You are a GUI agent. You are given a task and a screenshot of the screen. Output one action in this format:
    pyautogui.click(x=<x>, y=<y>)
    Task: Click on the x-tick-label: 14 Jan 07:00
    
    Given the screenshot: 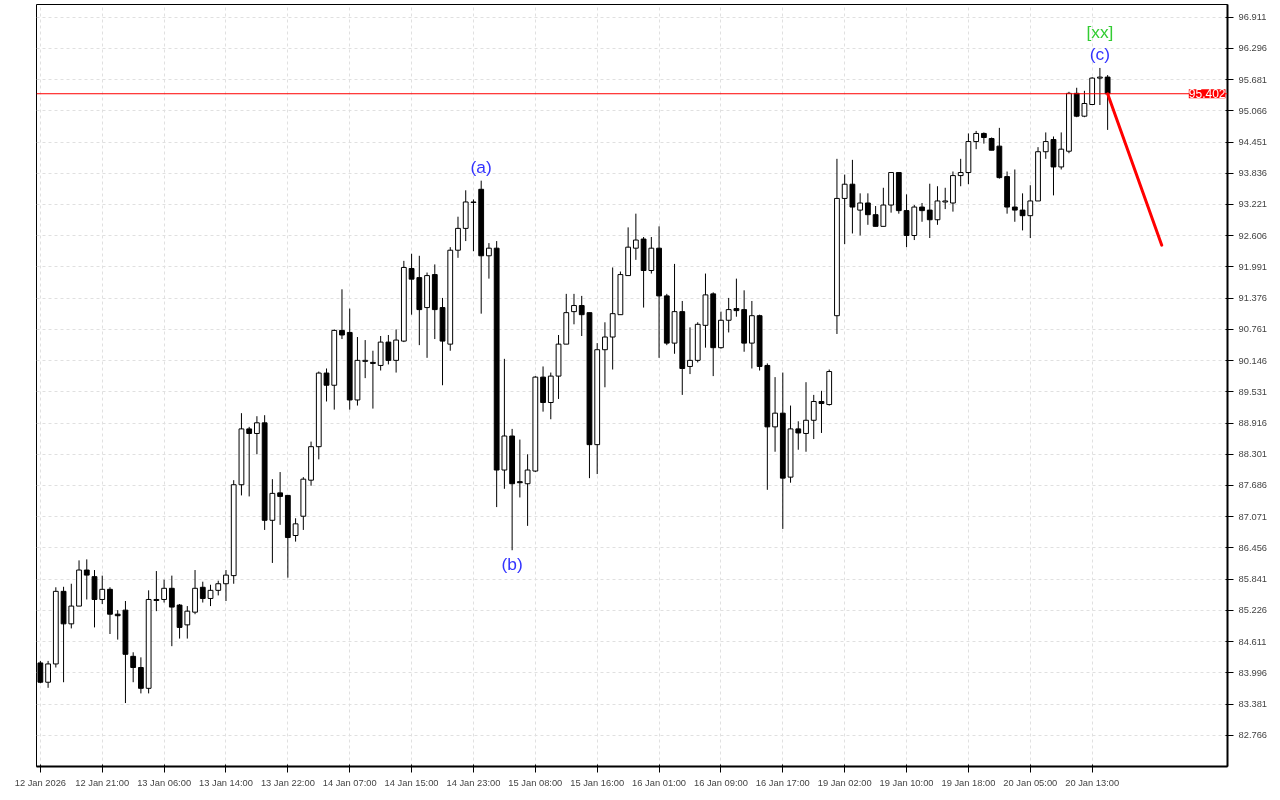 What is the action you would take?
    pyautogui.click(x=349, y=782)
    